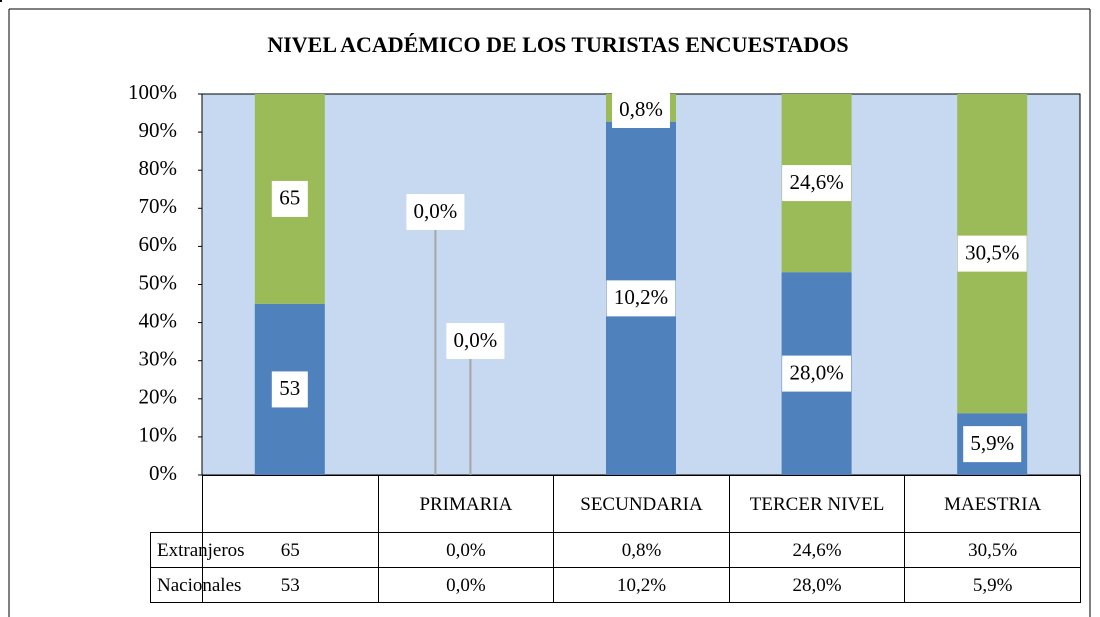 This screenshot has width=1100, height=617. I want to click on data-label: 53, so click(289, 388).